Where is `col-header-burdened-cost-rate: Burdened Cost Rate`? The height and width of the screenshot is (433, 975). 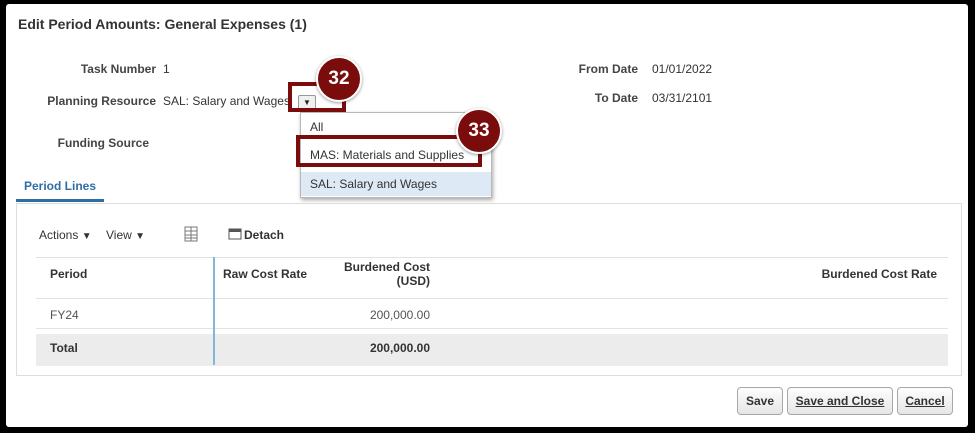
col-header-burdened-cost-rate: Burdened Cost Rate is located at coordinates (879, 274).